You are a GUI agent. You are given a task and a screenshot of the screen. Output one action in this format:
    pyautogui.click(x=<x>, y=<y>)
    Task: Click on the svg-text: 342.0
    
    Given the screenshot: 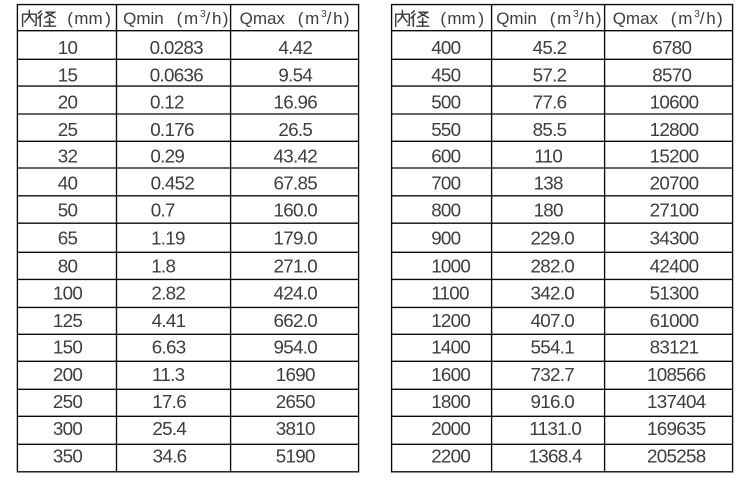 What is the action you would take?
    pyautogui.click(x=553, y=293)
    